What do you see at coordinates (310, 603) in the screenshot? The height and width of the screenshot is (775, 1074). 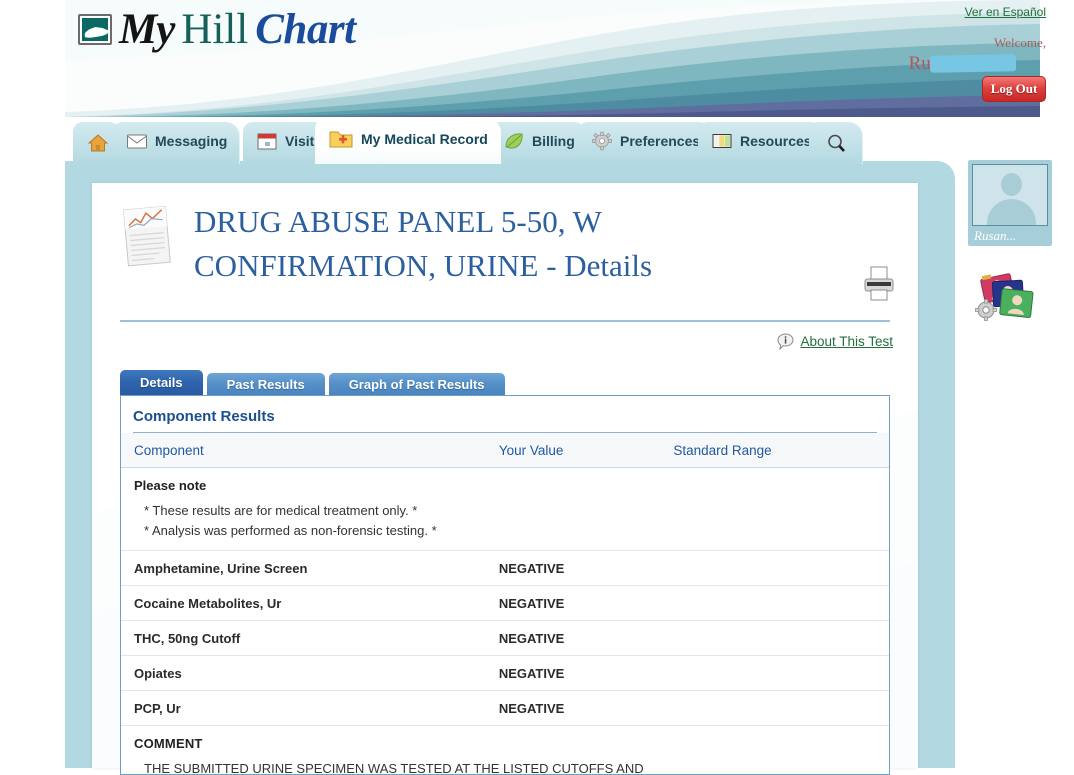 I see `row-component-name: Cocaine Metabolites, Ur` at bounding box center [310, 603].